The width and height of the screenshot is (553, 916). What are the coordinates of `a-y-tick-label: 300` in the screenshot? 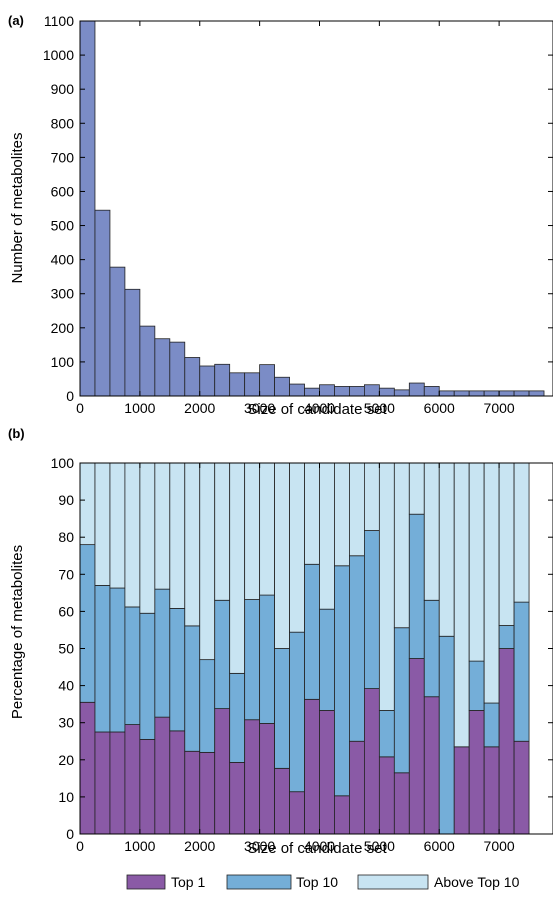 It's located at (63, 294).